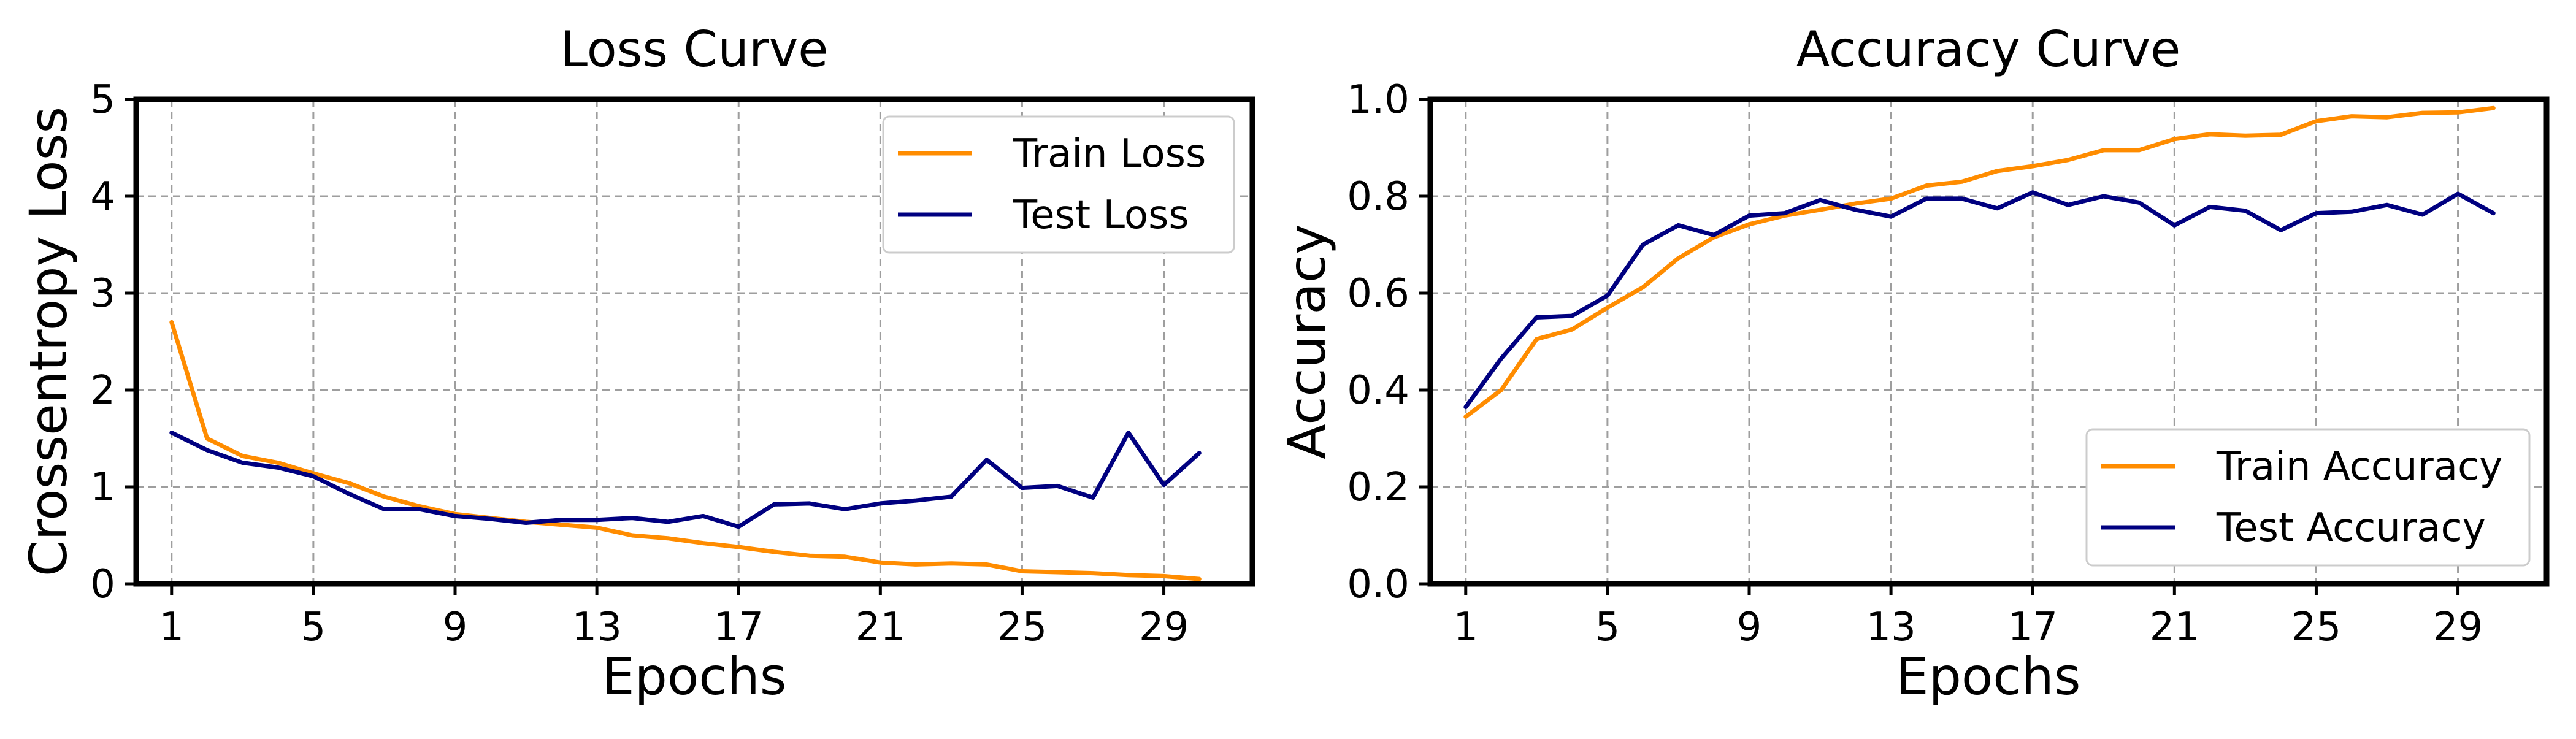 This screenshot has height=739, width=2576. What do you see at coordinates (102, 488) in the screenshot?
I see `y-tick-label: 1` at bounding box center [102, 488].